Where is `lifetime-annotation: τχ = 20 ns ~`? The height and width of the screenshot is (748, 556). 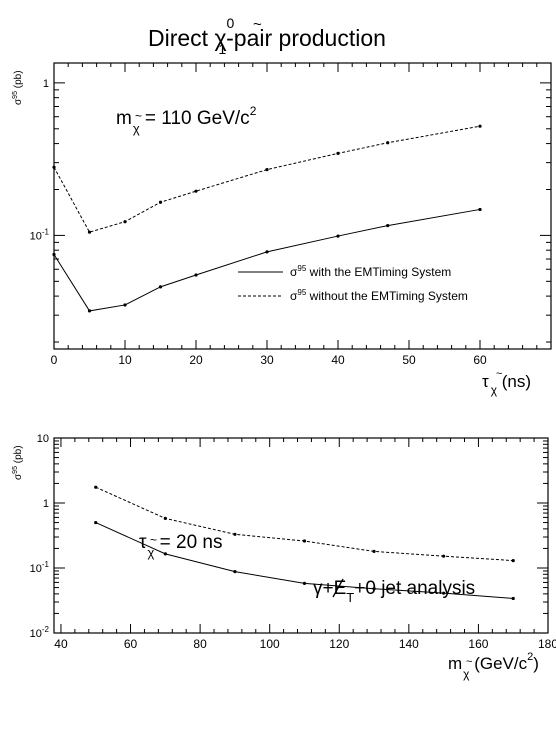 lifetime-annotation: τχ = 20 ns ~ is located at coordinates (180, 546).